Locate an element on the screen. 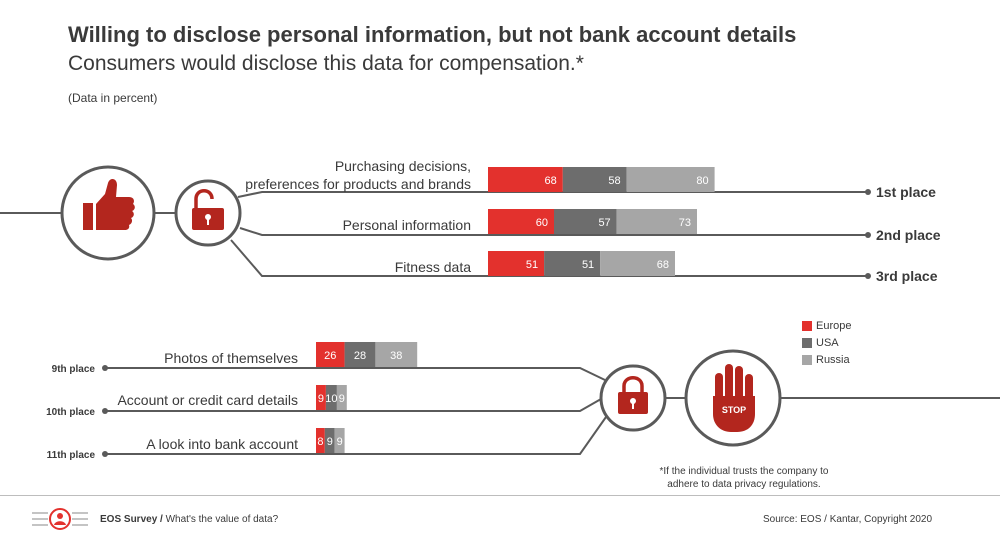 The image size is (1000, 540). footer-divider is located at coordinates (500, 495).